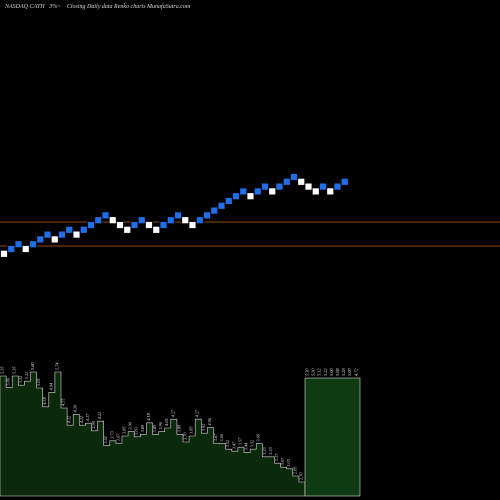 This screenshot has height=500, width=500. I want to click on volume-label: 4.94, so click(50, 386).